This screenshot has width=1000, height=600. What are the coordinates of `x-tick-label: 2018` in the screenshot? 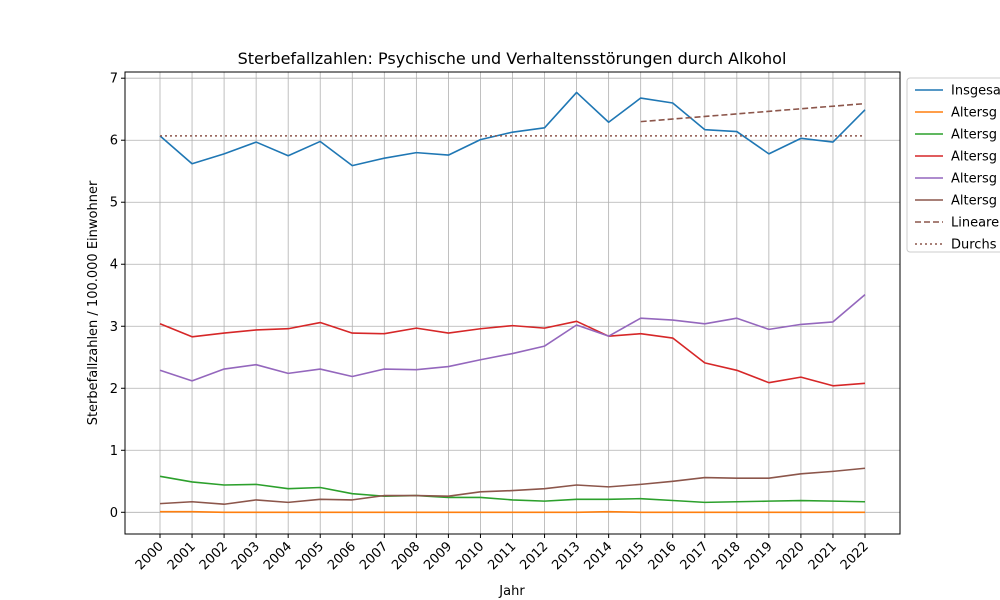 It's located at (727, 556).